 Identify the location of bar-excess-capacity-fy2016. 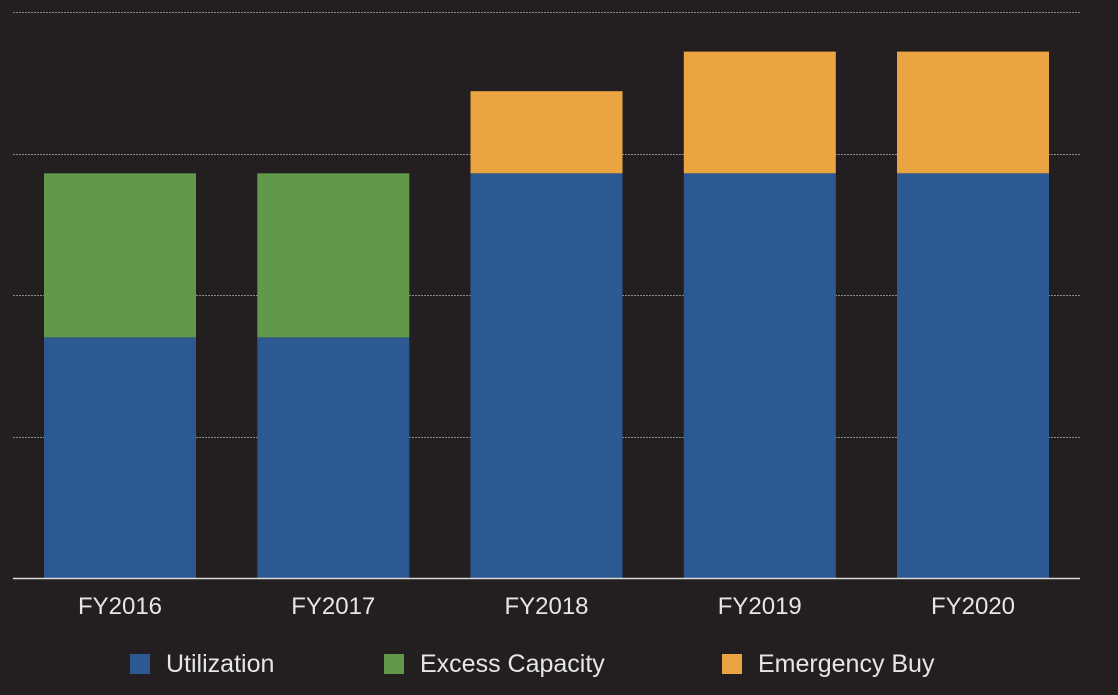
(120, 255).